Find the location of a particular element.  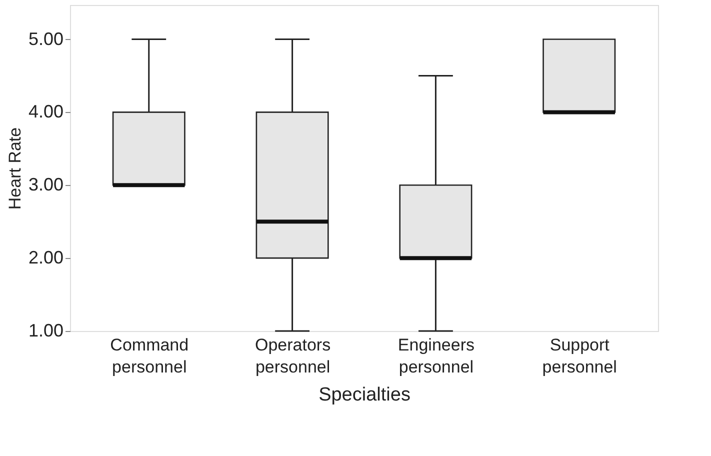

x-tick-label: Command personnel is located at coordinates (149, 356).